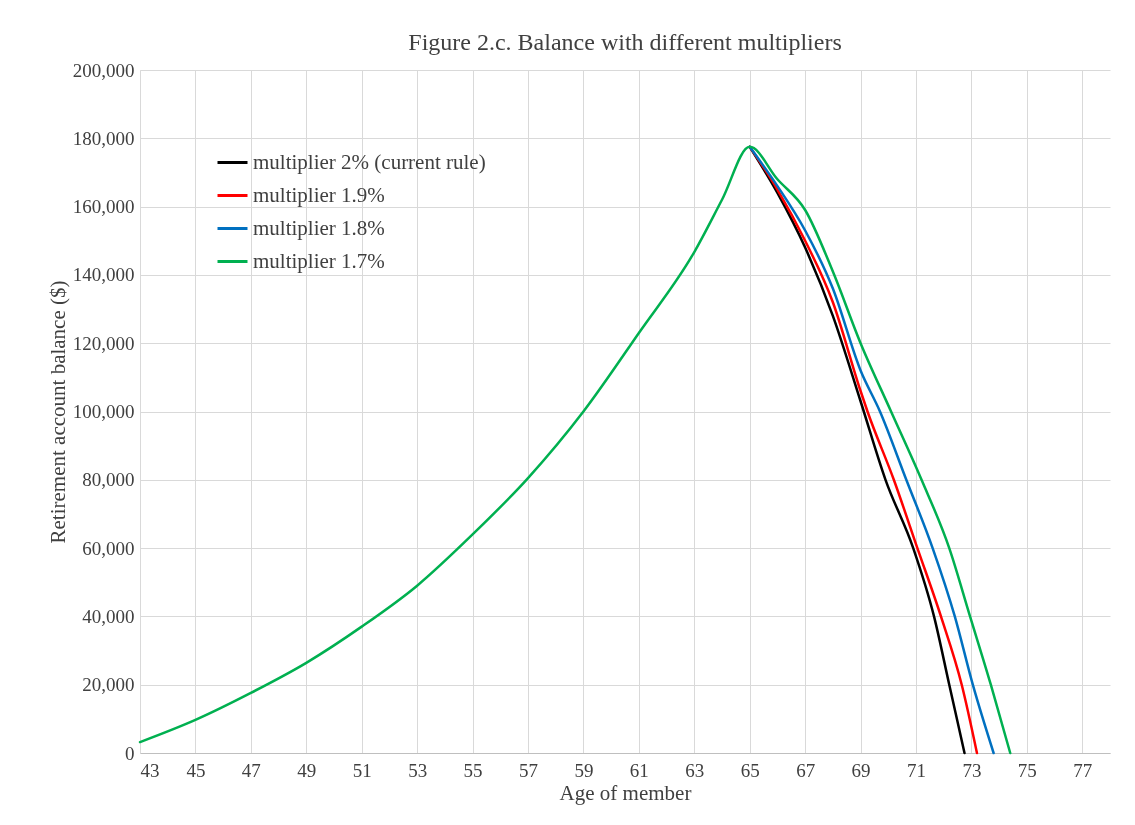 This screenshot has width=1135, height=825. What do you see at coordinates (1027, 770) in the screenshot?
I see `x-tick-label: 75` at bounding box center [1027, 770].